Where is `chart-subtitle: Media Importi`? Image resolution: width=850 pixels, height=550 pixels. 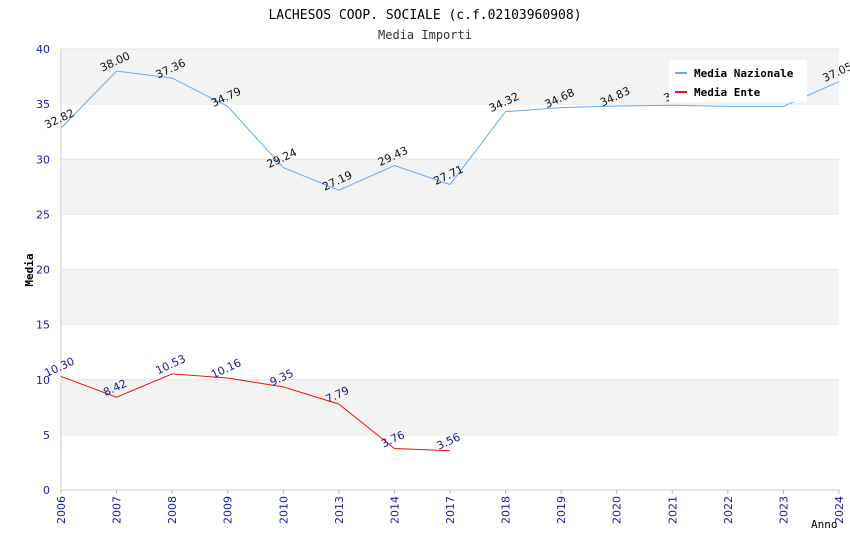 chart-subtitle: Media Importi is located at coordinates (425, 35).